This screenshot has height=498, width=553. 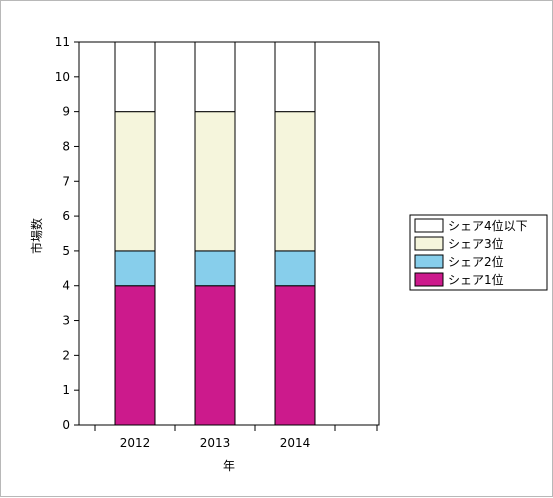 What do you see at coordinates (67, 233) in the screenshot?
I see `y-axis-ticks: 0 1 2 3 4 5 6 7 8 9 10 11` at bounding box center [67, 233].